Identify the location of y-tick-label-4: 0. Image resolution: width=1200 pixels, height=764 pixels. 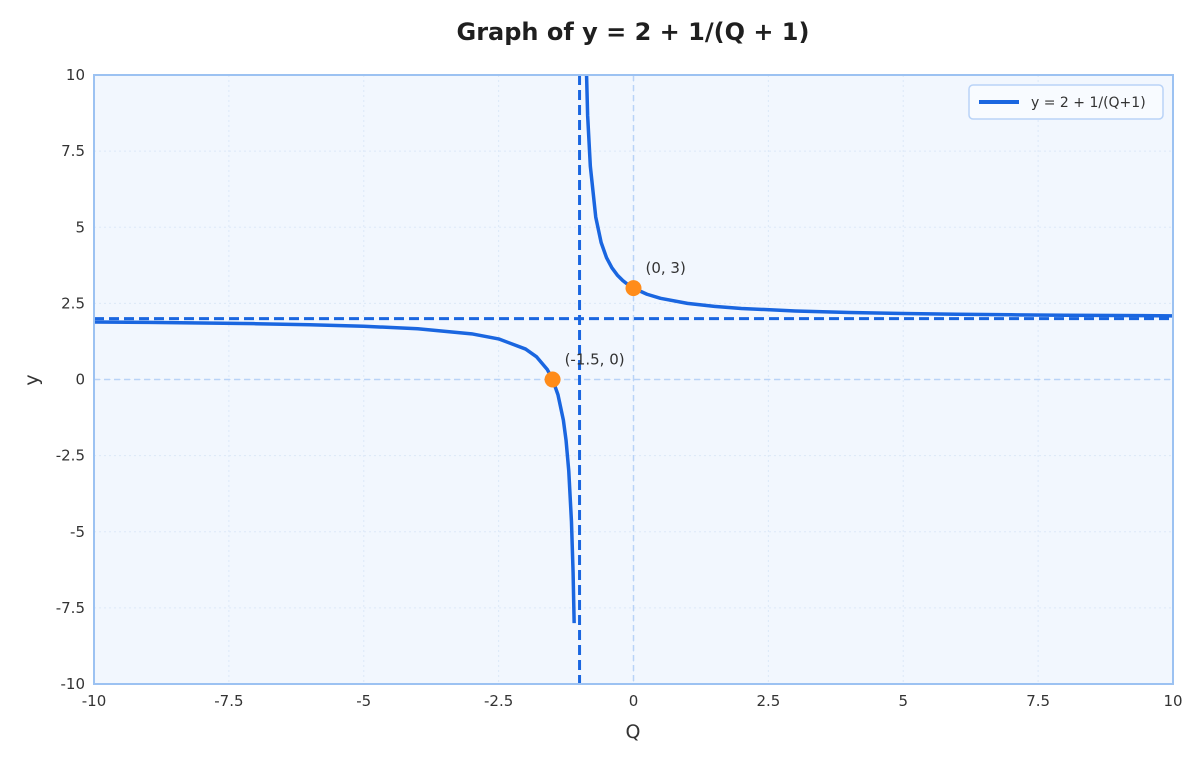
(80, 380).